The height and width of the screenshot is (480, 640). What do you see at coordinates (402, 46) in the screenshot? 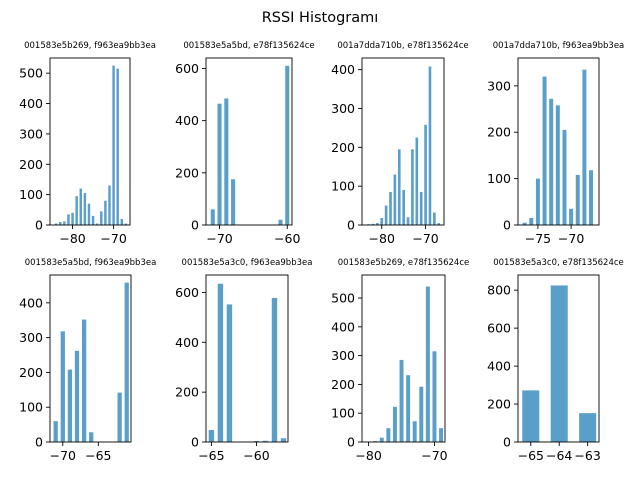
I see `panel-title: 001a7dda710b, e78f135624ce` at bounding box center [402, 46].